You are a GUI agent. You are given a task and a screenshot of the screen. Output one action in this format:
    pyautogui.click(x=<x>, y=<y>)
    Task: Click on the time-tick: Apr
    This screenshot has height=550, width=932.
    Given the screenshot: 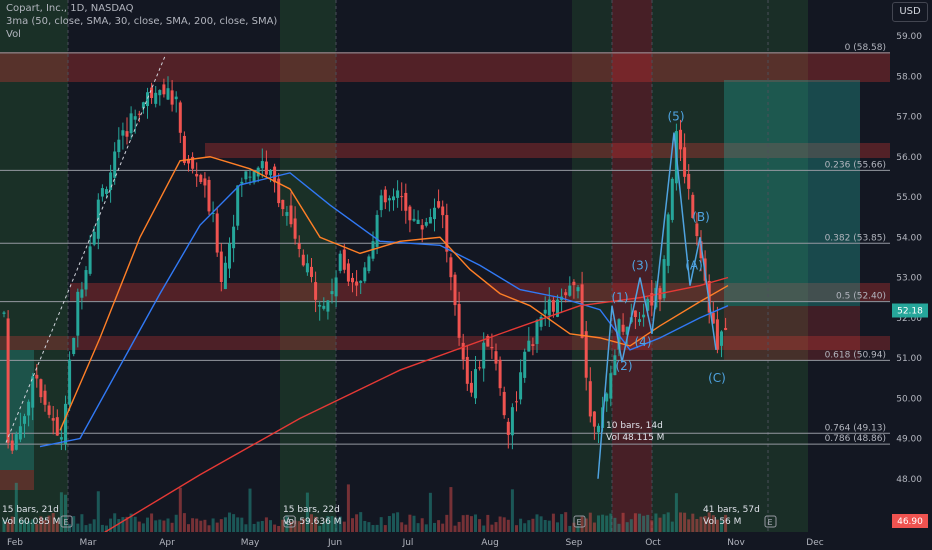 What is the action you would take?
    pyautogui.click(x=167, y=543)
    